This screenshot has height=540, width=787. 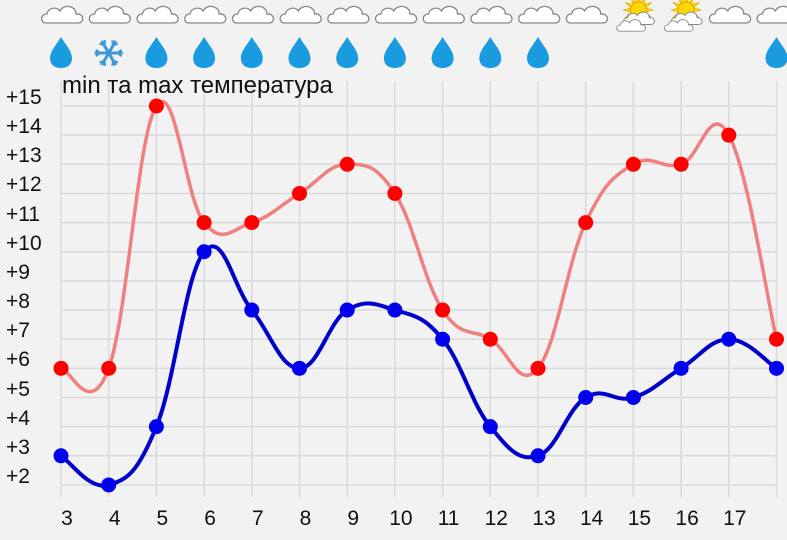 I want to click on x-tick-label: 8, so click(x=305, y=518).